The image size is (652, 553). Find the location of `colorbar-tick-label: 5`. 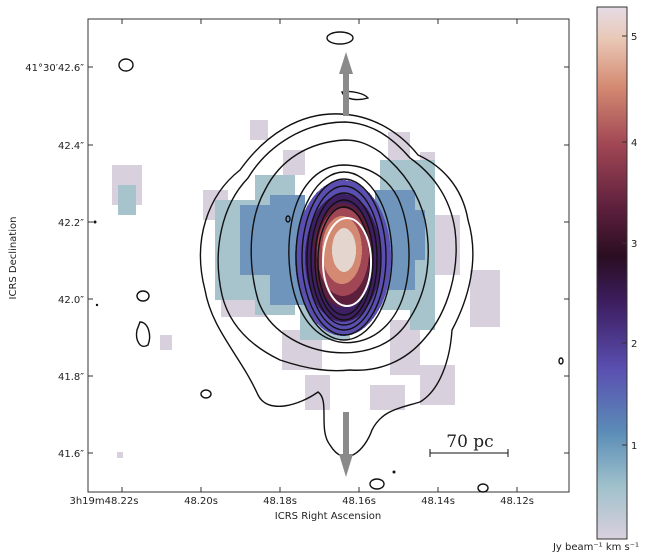

colorbar-tick-label: 5 is located at coordinates (634, 37).